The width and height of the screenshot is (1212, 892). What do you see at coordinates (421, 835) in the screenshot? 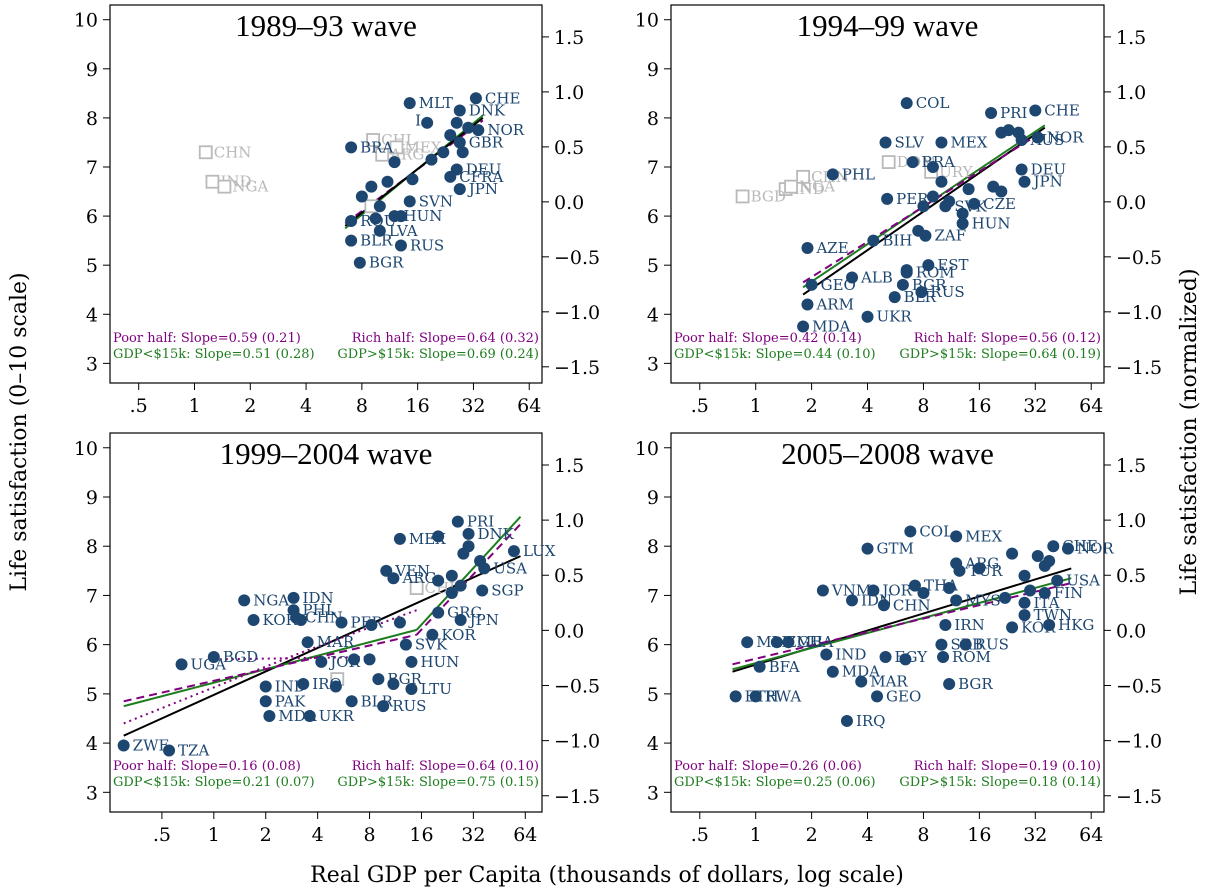
I see `x-tick-label: 16` at bounding box center [421, 835].